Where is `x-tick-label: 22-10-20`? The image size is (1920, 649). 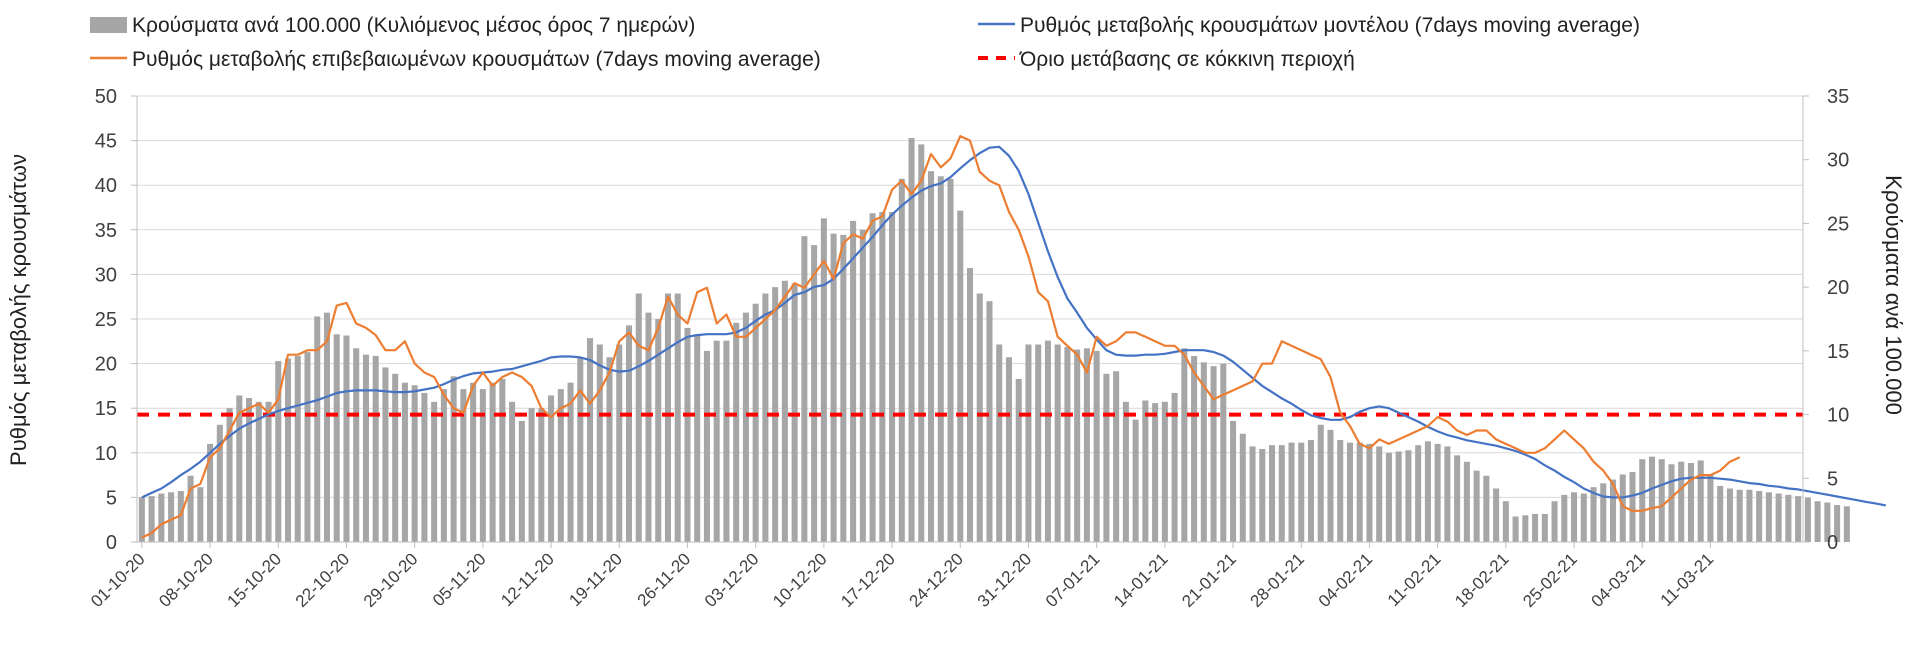
x-tick-label: 22-10-20 is located at coordinates (323, 580).